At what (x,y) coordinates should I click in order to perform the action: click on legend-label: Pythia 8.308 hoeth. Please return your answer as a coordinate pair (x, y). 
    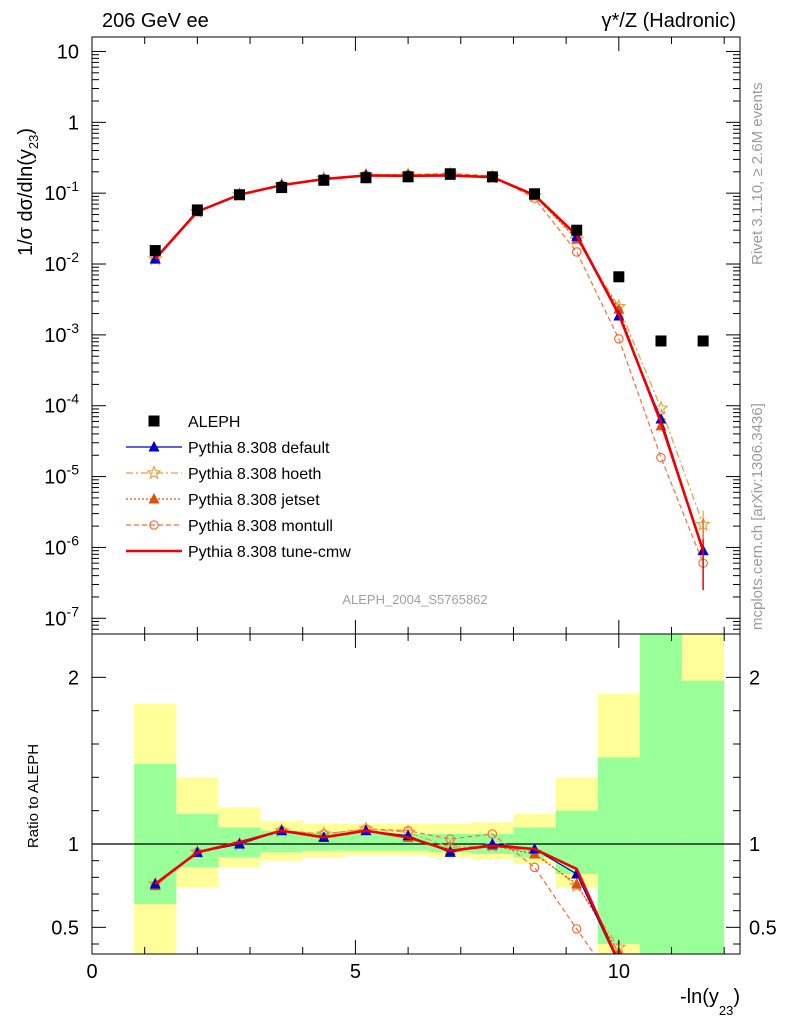
    Looking at the image, I should click on (254, 474).